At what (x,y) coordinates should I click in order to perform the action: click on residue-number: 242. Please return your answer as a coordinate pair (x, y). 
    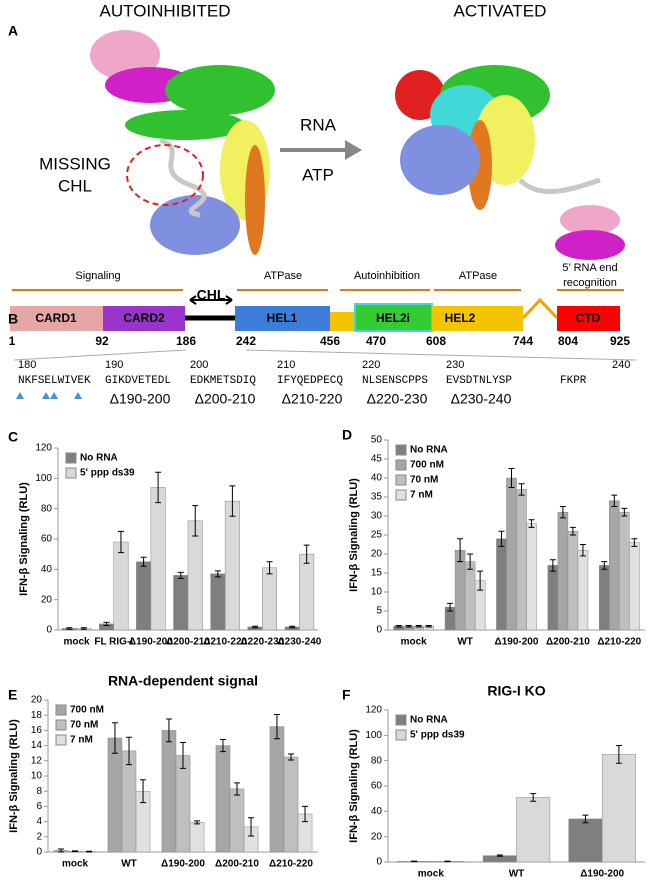
    Looking at the image, I should click on (246, 341).